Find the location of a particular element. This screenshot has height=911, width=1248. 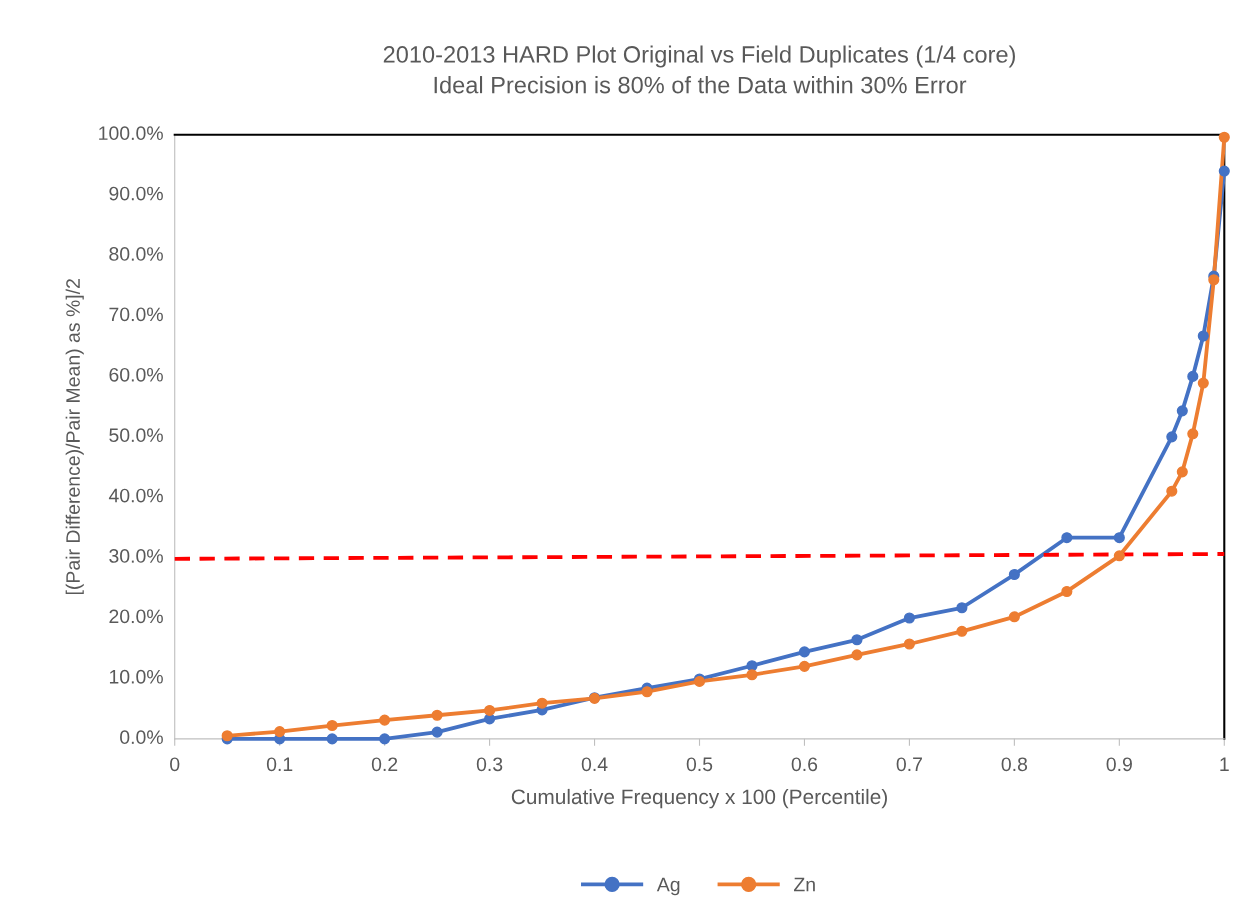

y-tick-label: 50.0% is located at coordinates (136, 435).